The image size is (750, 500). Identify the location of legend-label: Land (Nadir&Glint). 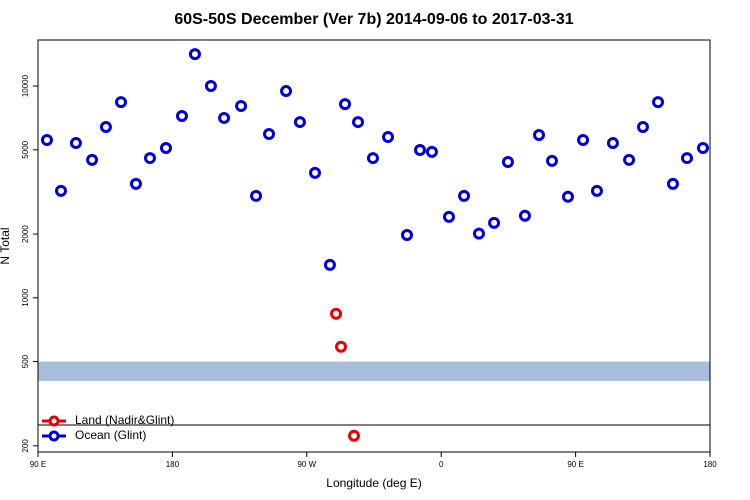
(124, 420).